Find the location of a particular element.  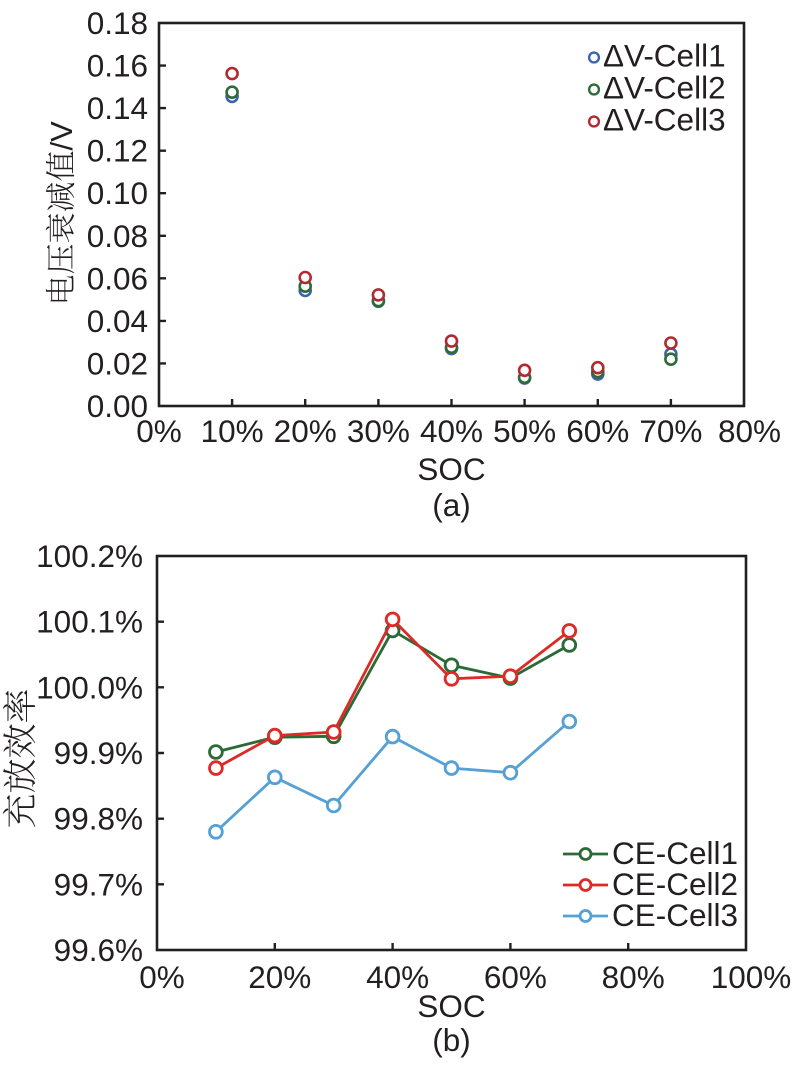

svg-text: 100.1% is located at coordinates (89, 622).